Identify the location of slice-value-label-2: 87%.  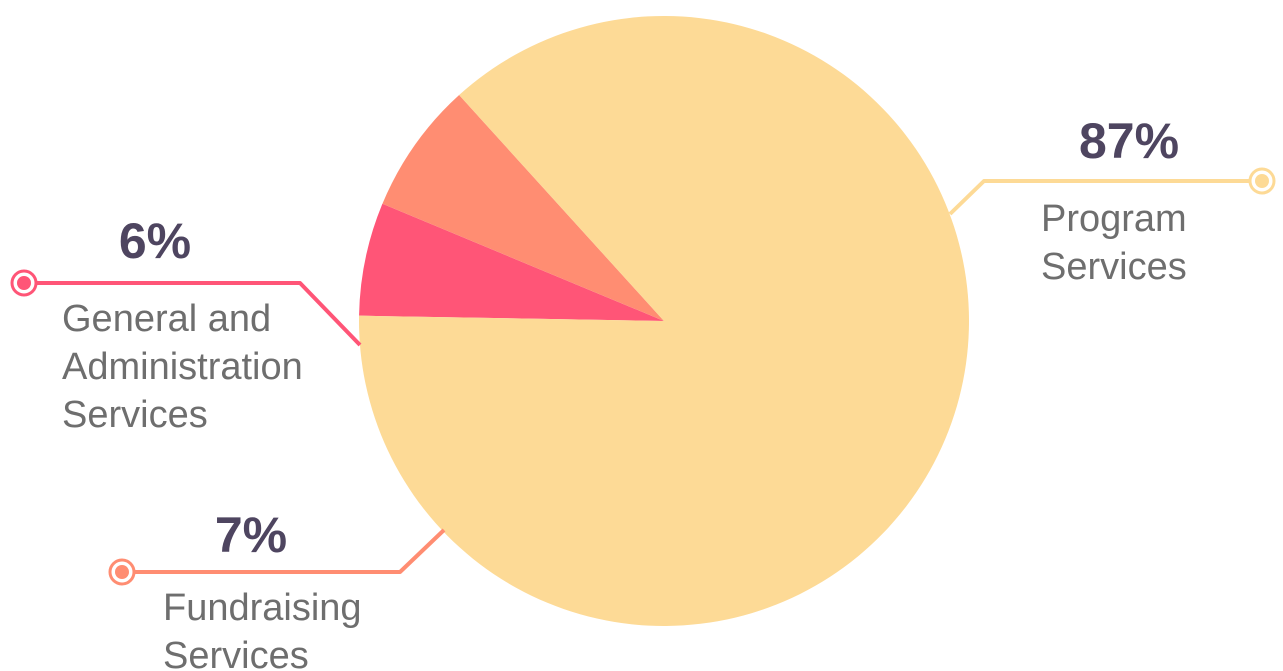
(1129, 141).